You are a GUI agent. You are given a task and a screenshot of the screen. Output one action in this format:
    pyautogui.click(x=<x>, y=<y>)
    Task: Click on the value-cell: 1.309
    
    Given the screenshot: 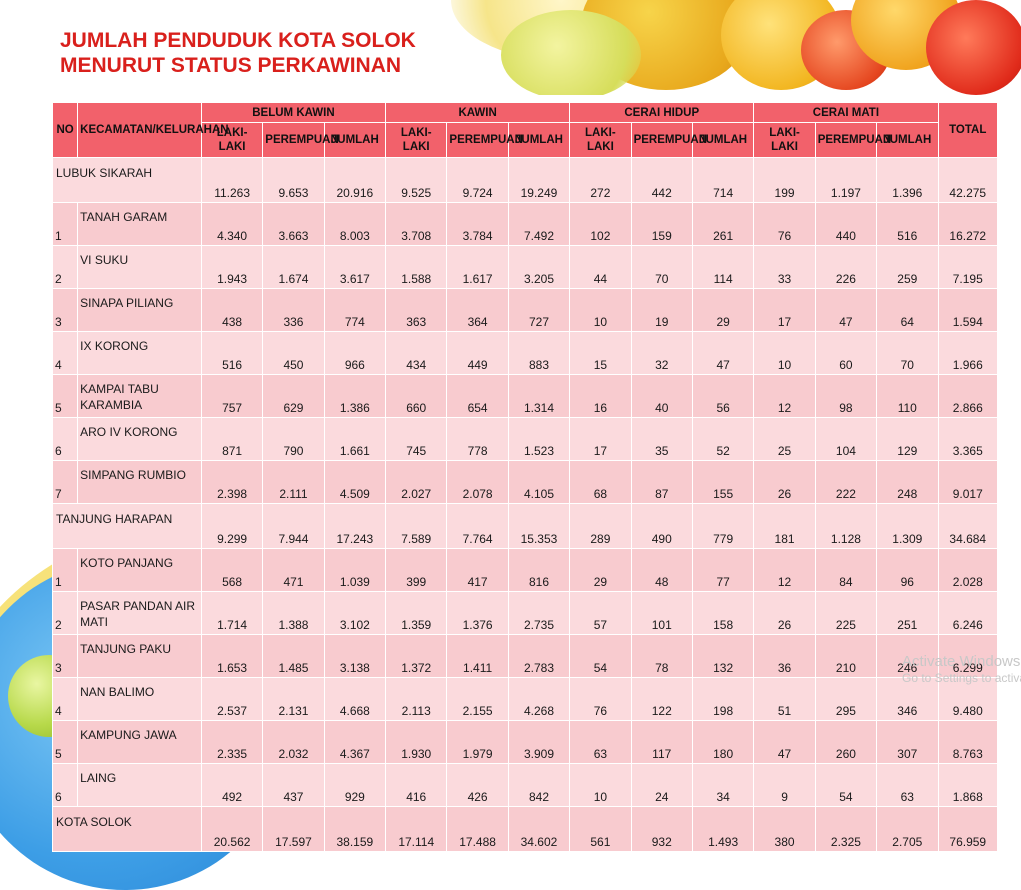 What is the action you would take?
    pyautogui.click(x=907, y=526)
    